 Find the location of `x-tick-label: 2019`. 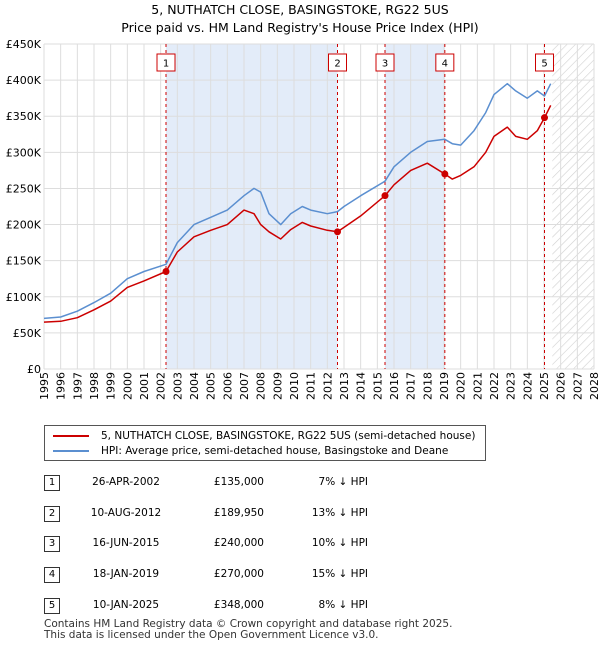

x-tick-label: 2019 is located at coordinates (444, 386).